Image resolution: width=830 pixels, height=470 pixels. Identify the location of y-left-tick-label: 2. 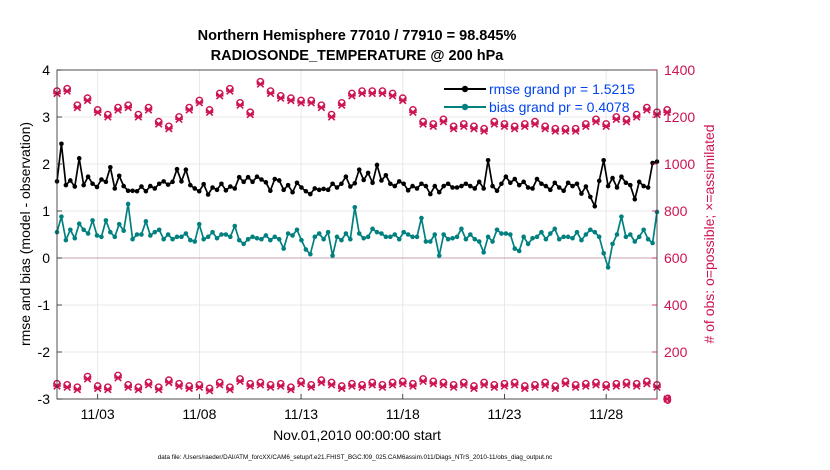
(46, 164).